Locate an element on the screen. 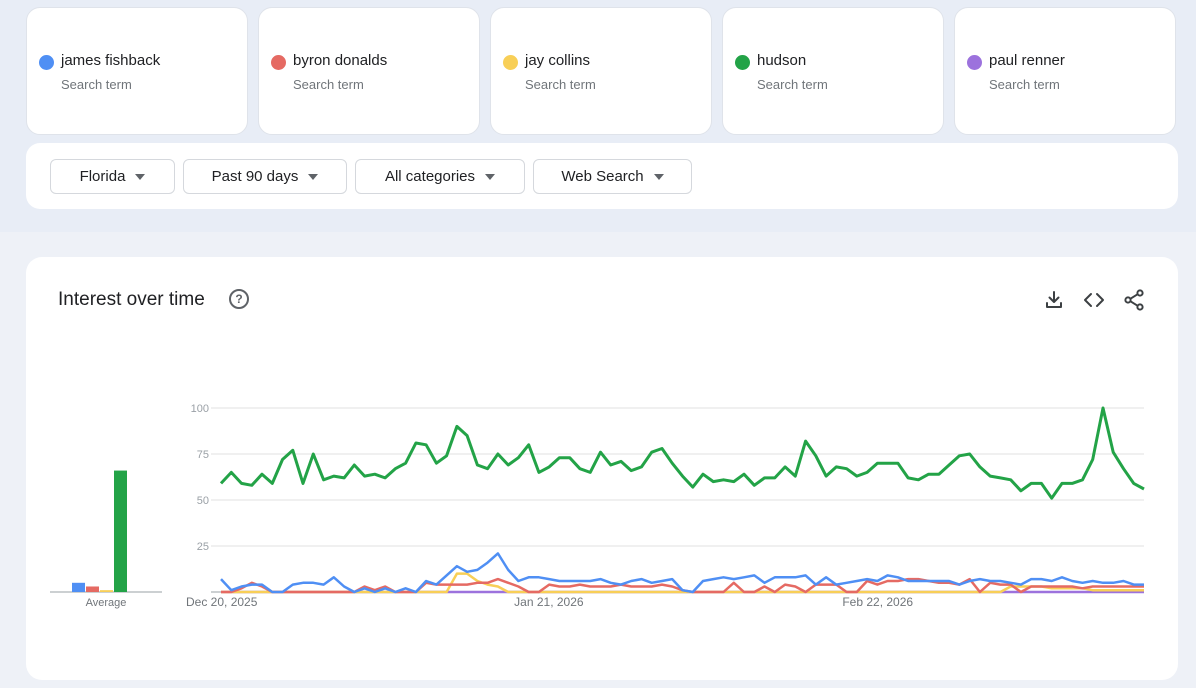  term-name: james fishback is located at coordinates (111, 60).